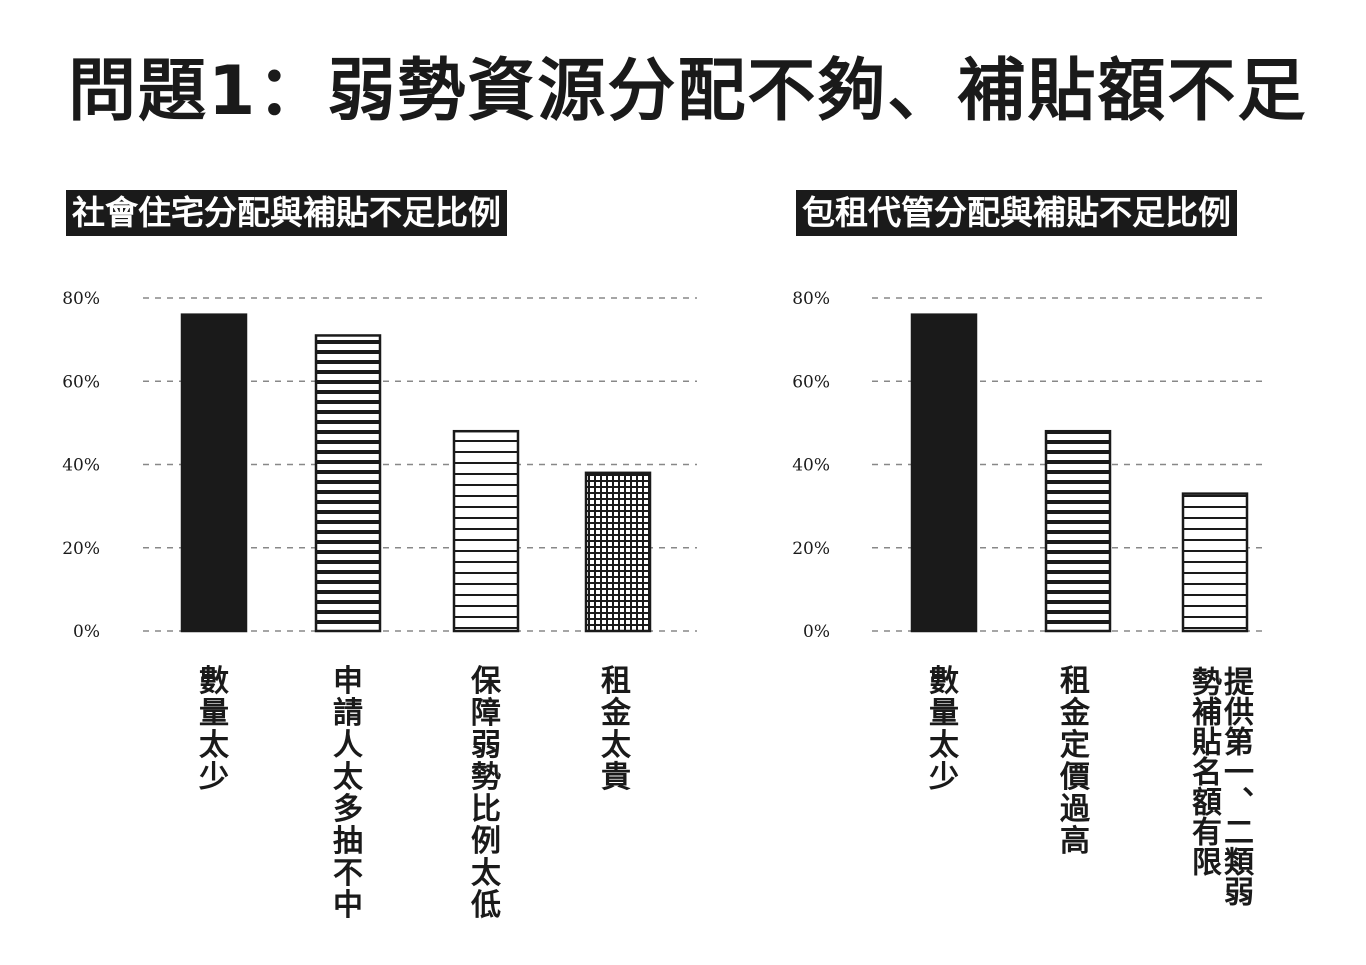 The height and width of the screenshot is (965, 1366). What do you see at coordinates (1016, 213) in the screenshot?
I see `chart-title-rental-management: 包租代管分配與補貼不足比例` at bounding box center [1016, 213].